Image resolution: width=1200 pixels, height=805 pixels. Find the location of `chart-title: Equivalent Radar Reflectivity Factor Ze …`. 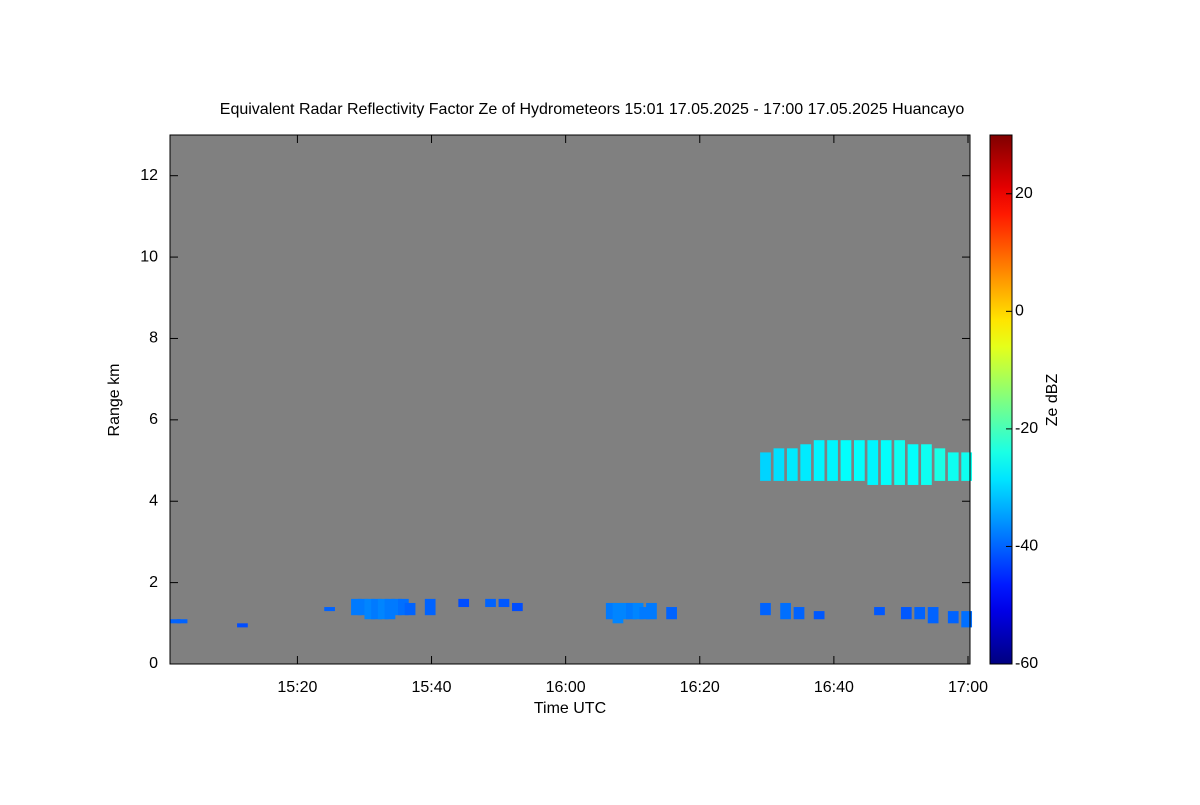

chart-title: Equivalent Radar Reflectivity Factor Ze … is located at coordinates (592, 109).